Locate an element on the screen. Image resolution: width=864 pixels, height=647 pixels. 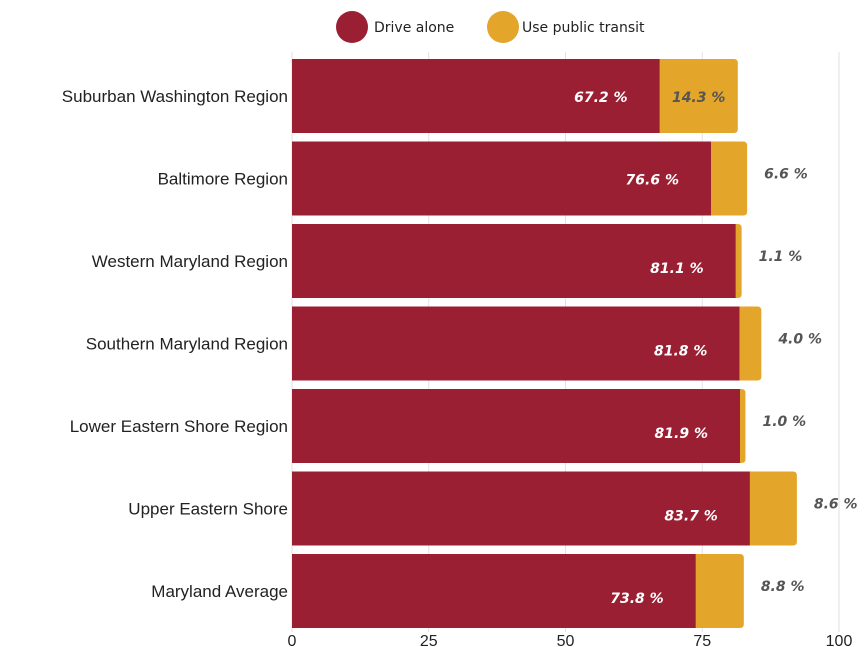
category-label: Lower Eastern Shore Region is located at coordinates (179, 426).